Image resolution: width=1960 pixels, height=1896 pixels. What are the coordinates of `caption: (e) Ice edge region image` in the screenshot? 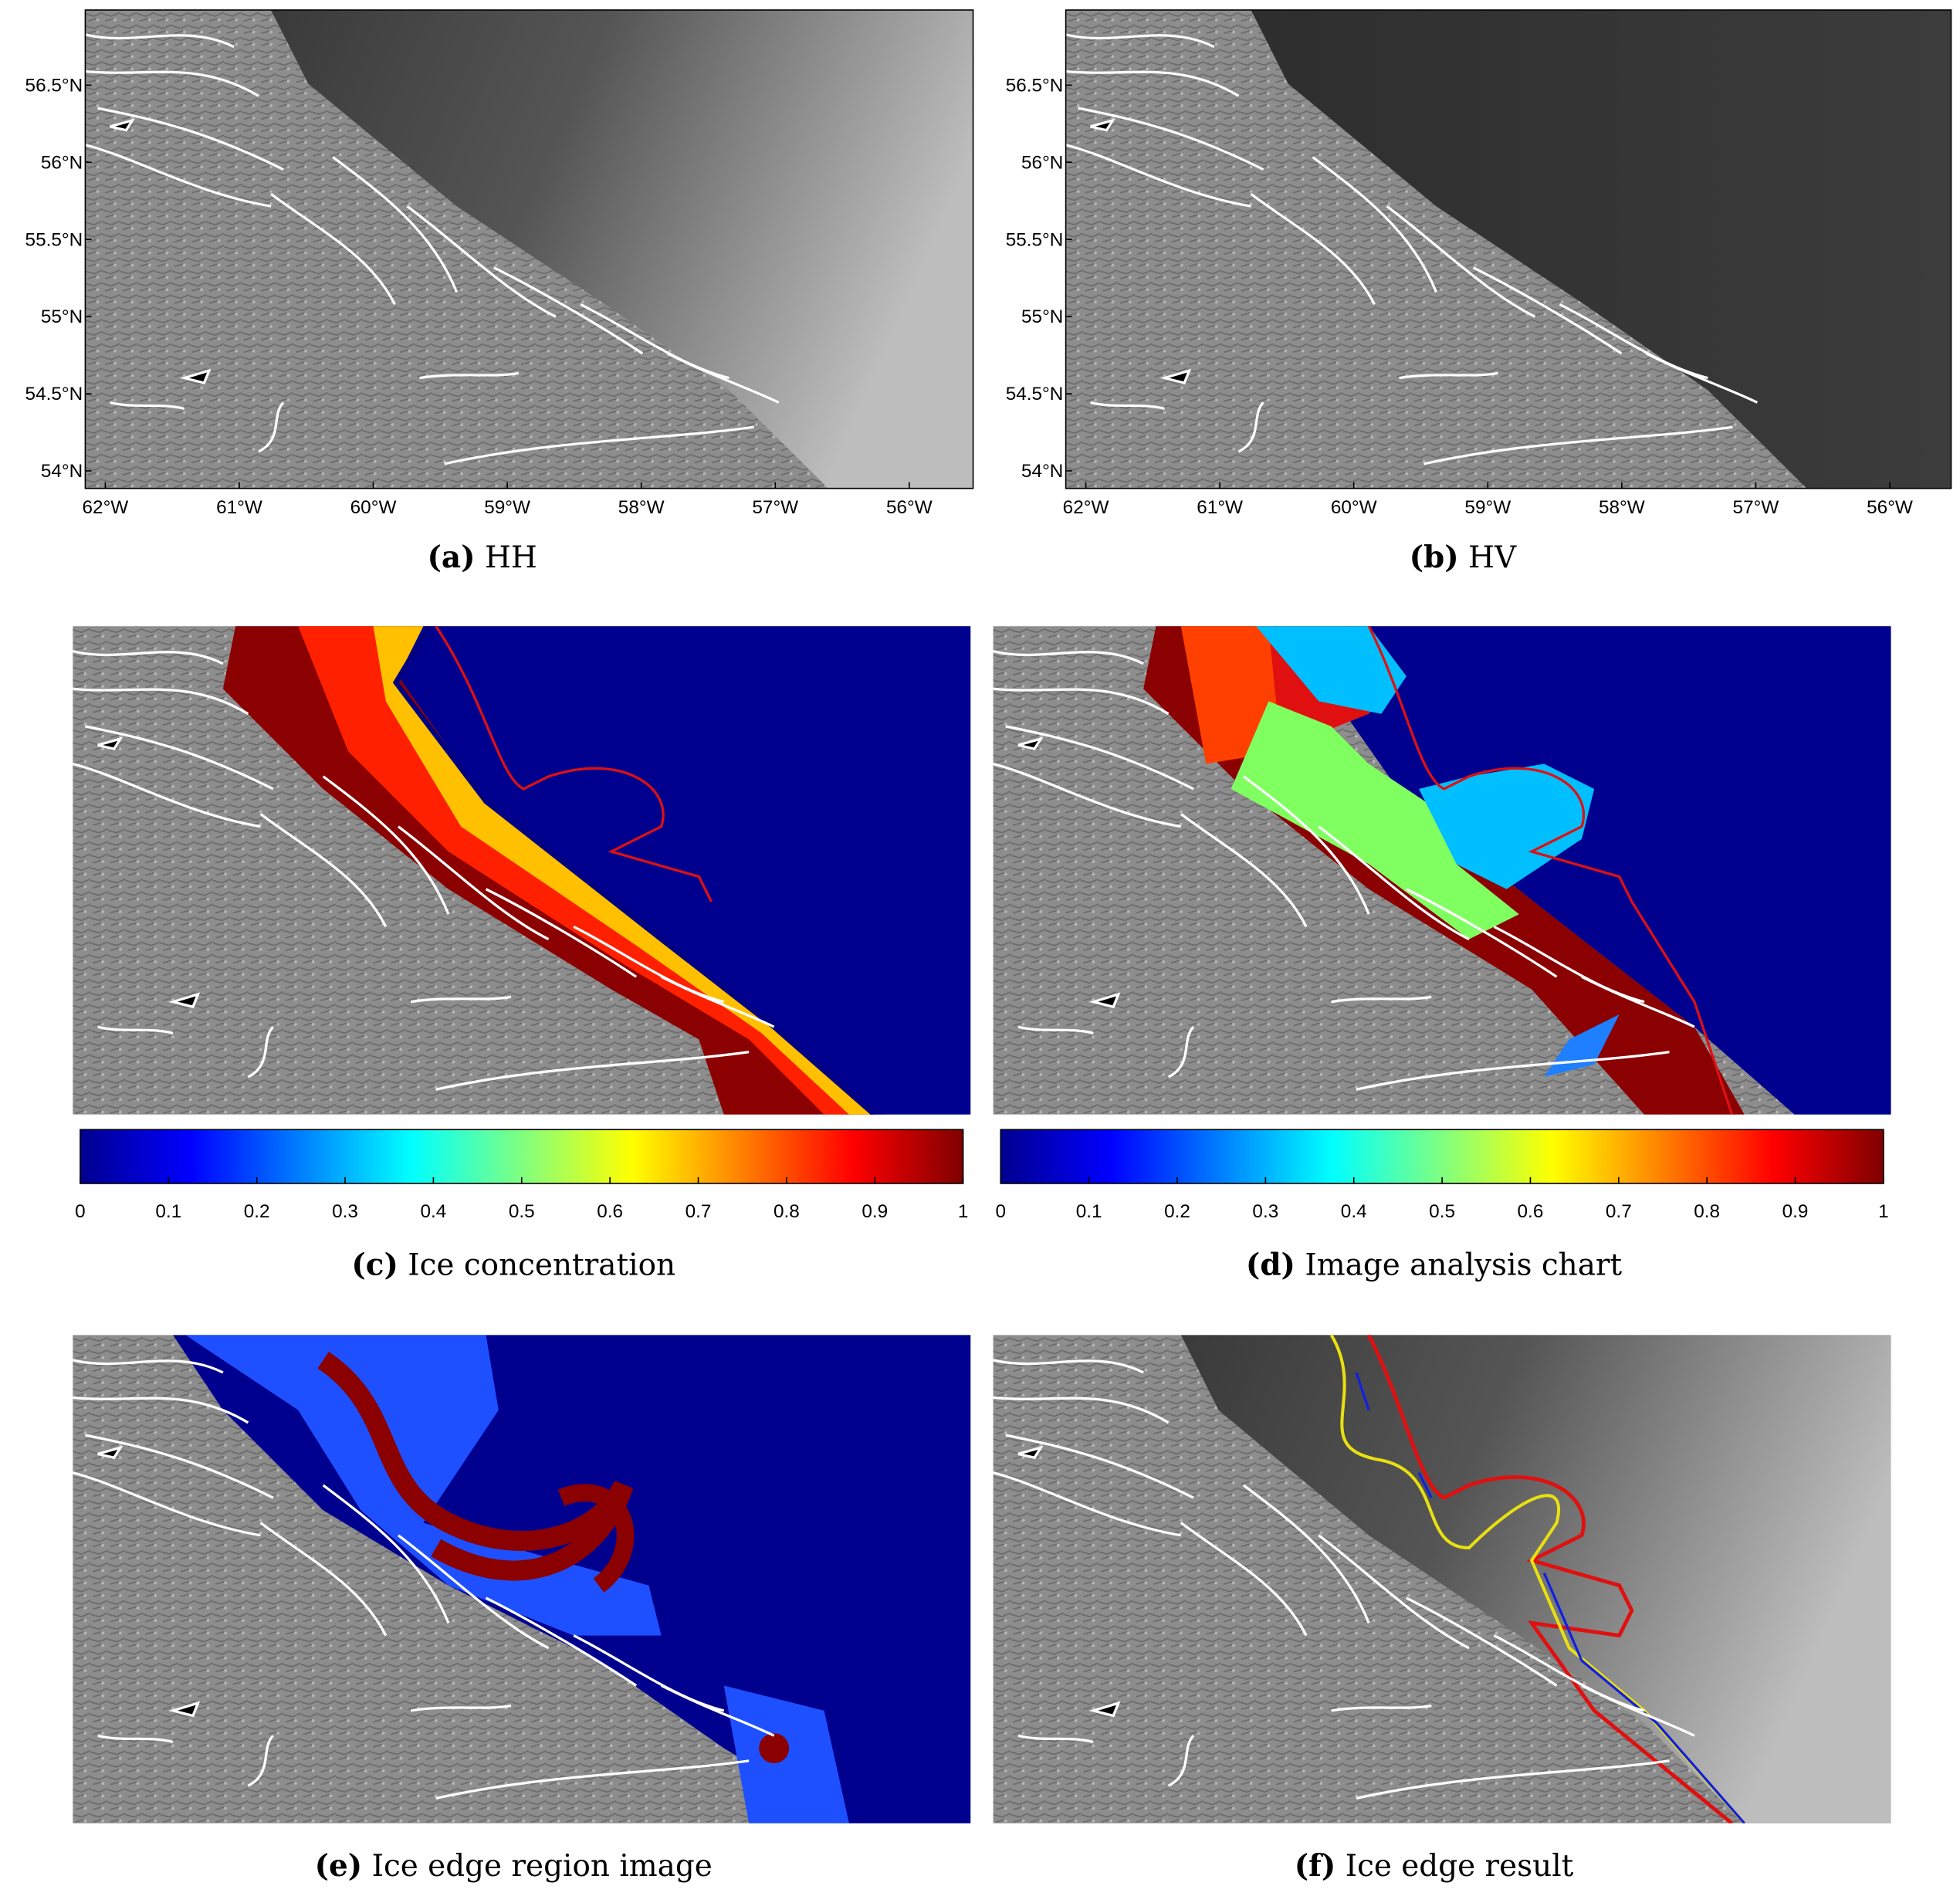 It's located at (514, 1866).